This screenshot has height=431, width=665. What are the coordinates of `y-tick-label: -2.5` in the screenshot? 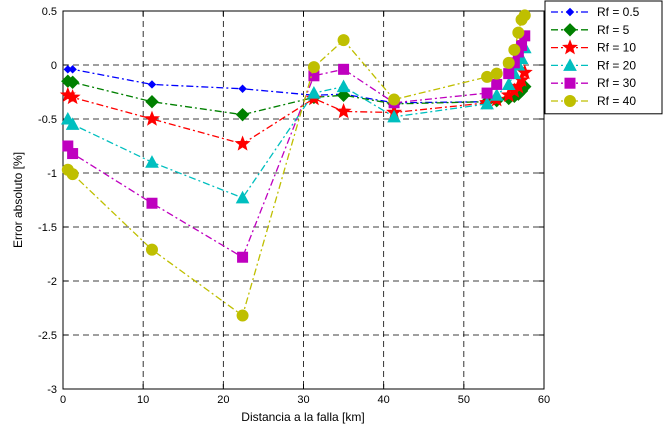 It's located at (47, 336).